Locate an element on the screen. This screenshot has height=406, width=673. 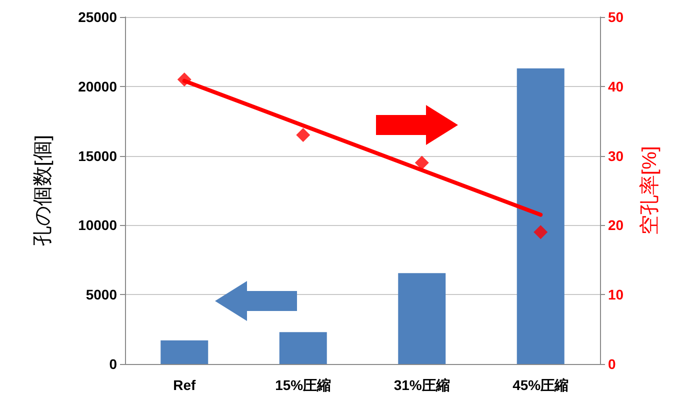
y-tick-label: 0 is located at coordinates (113, 364).